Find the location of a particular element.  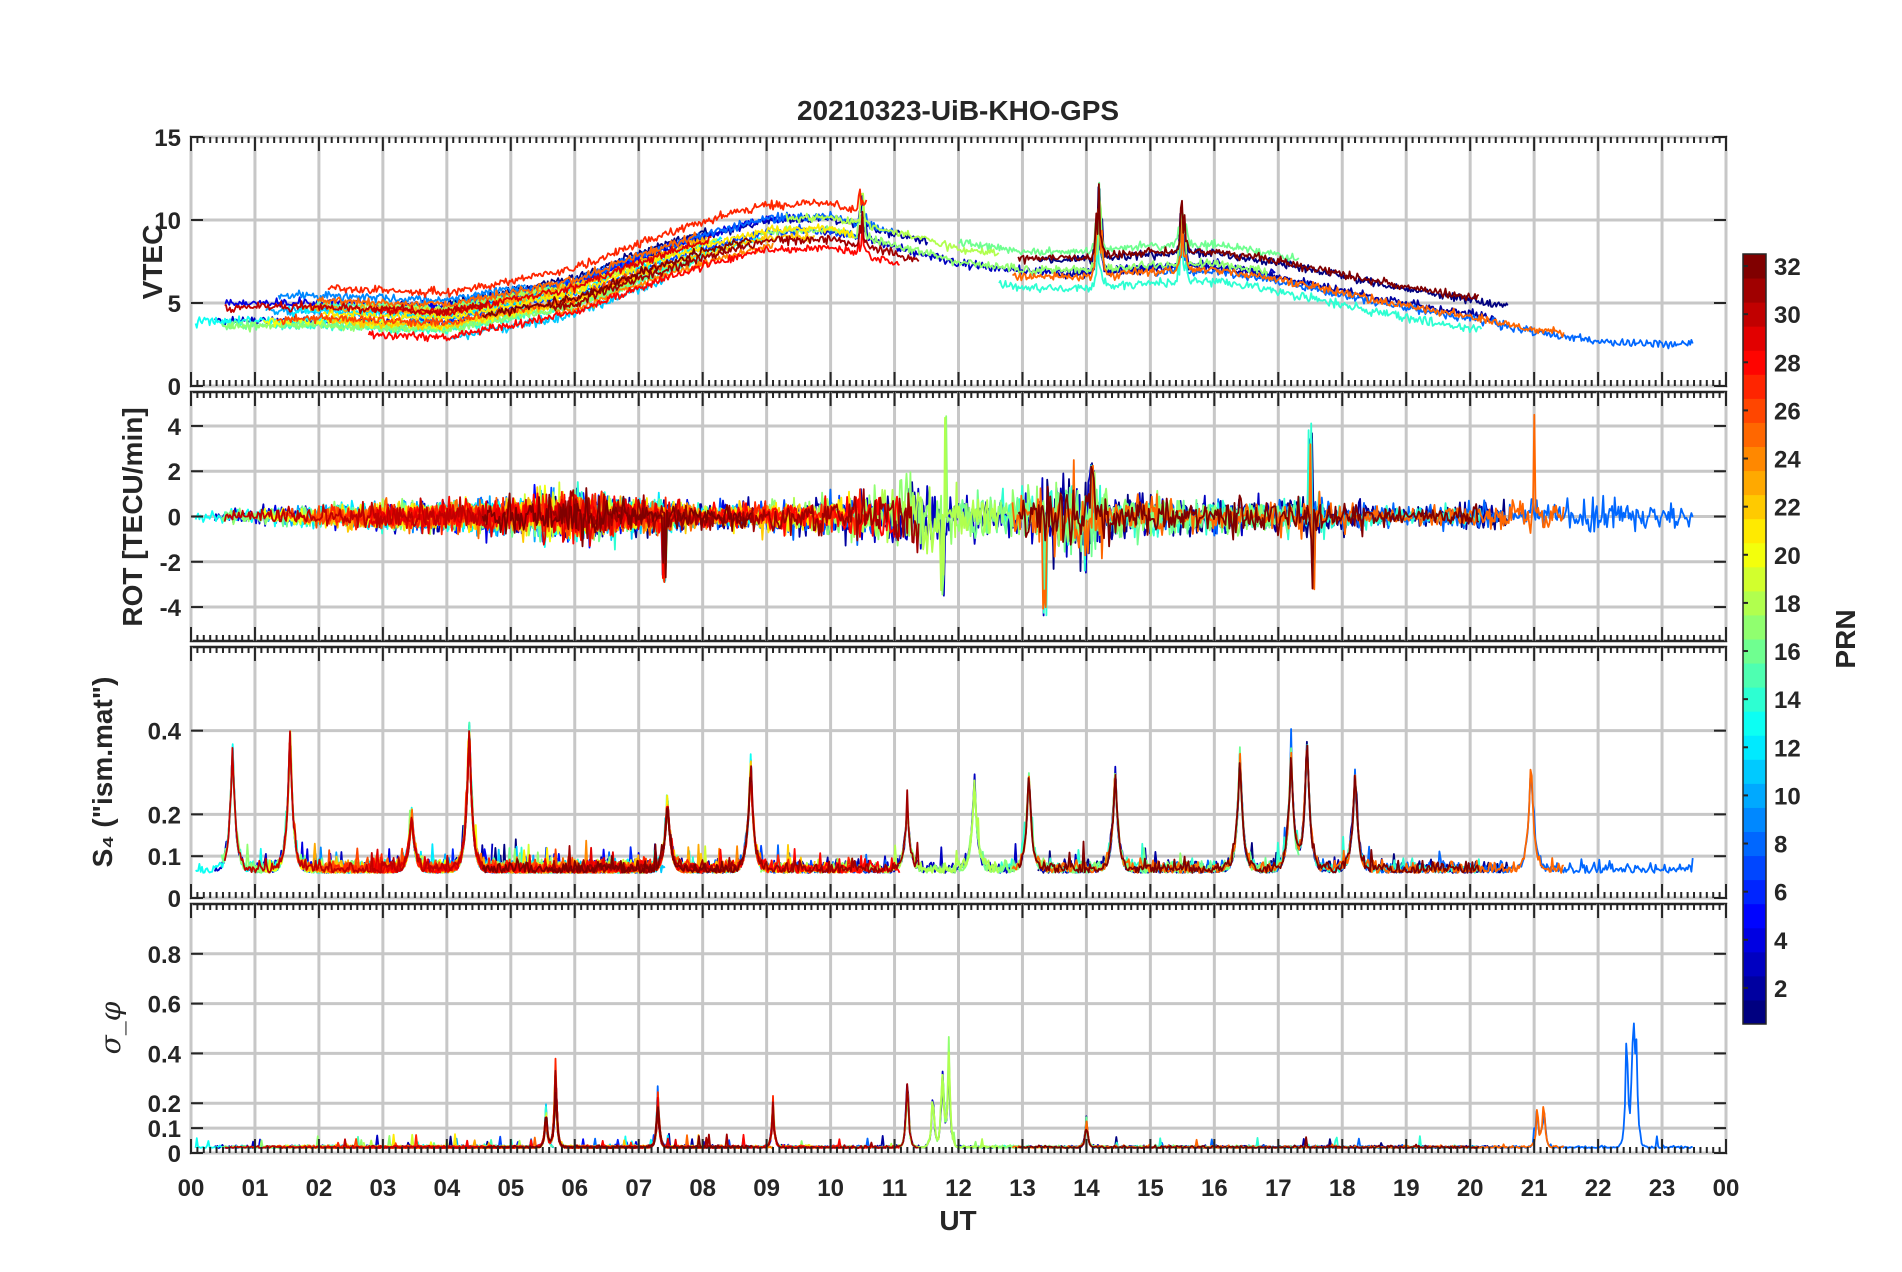

colorbar-tick-label: 14 is located at coordinates (1787, 700).